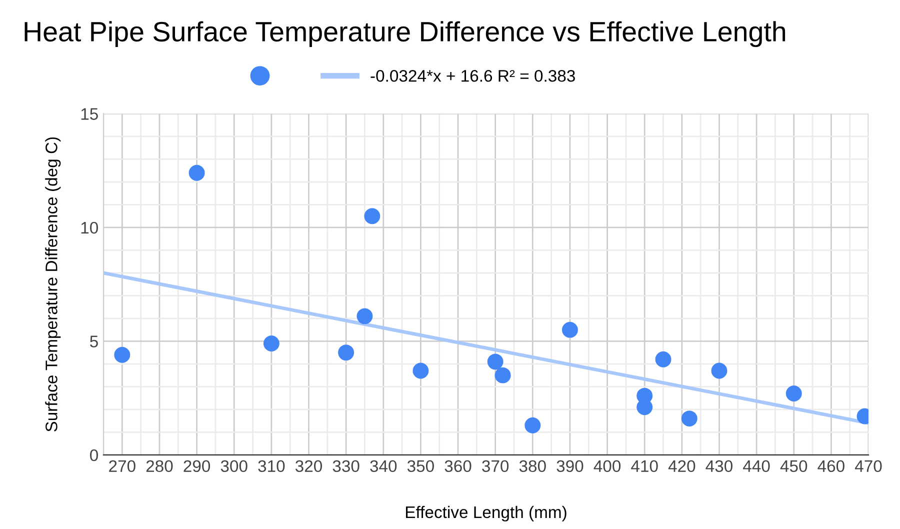  What do you see at coordinates (607, 466) in the screenshot?
I see `x-tick-label: 400` at bounding box center [607, 466].